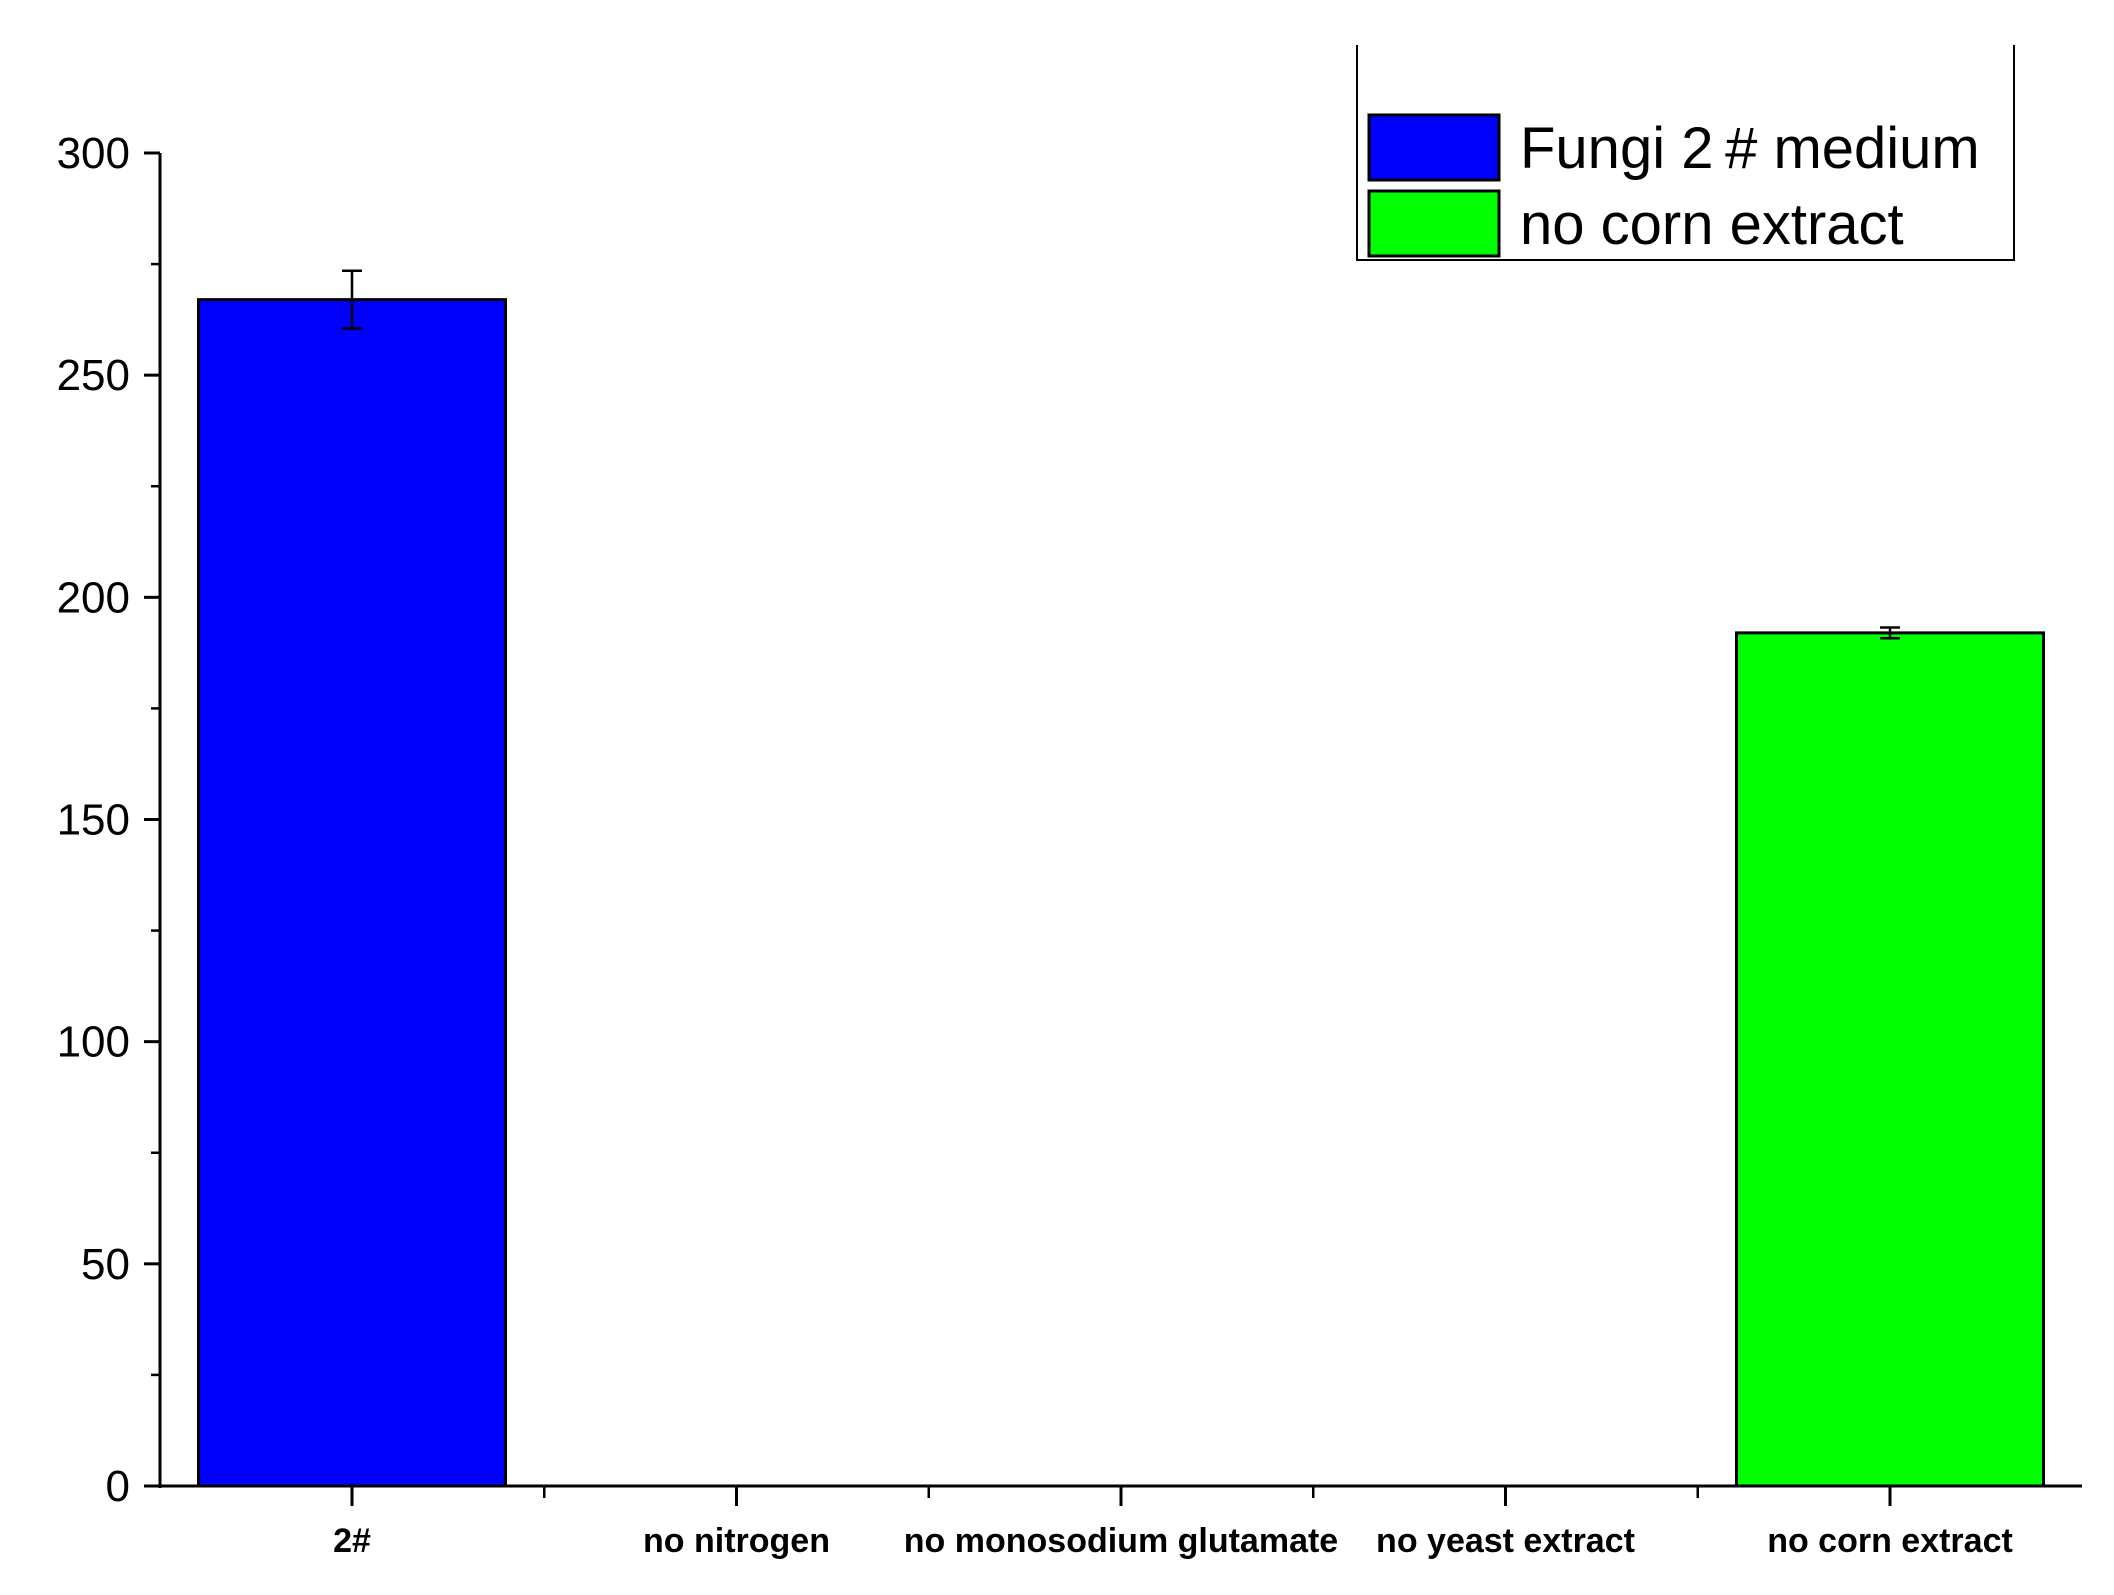 This screenshot has height=1595, width=2114. I want to click on y-tick-label: 100, so click(93, 1042).